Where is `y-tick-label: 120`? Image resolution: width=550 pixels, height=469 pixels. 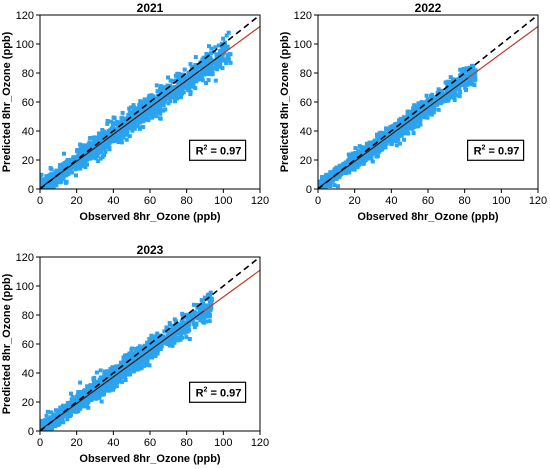 y-tick-label: 120 is located at coordinates (303, 16).